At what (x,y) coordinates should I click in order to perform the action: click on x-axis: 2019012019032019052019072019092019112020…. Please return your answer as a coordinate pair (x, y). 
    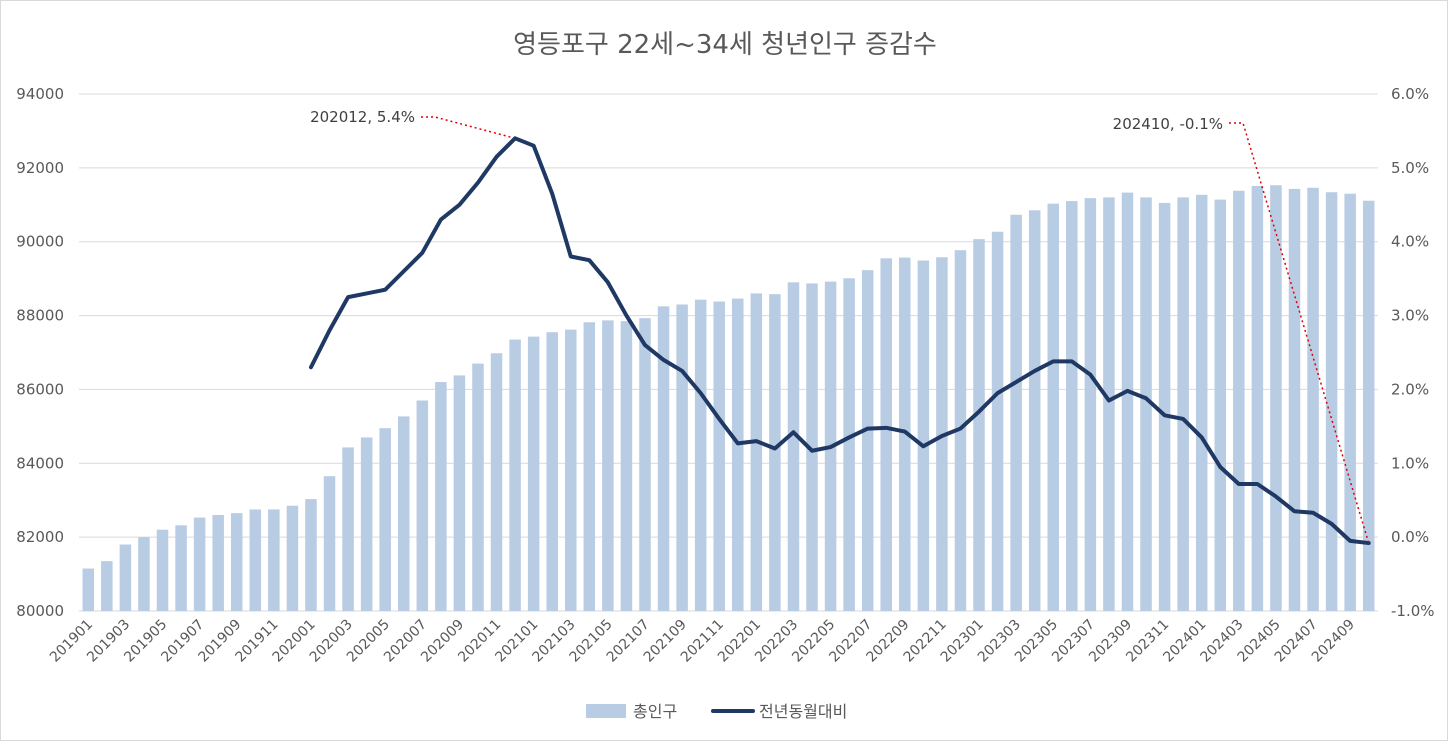
    Looking at the image, I should click on (702, 641).